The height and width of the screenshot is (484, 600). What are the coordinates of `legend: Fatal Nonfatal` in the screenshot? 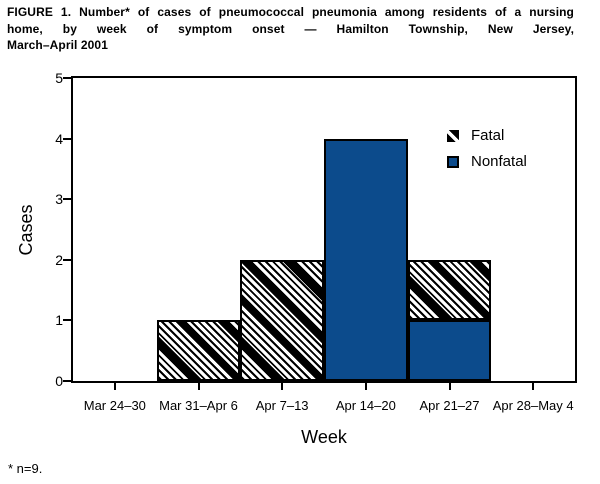 It's located at (487, 148).